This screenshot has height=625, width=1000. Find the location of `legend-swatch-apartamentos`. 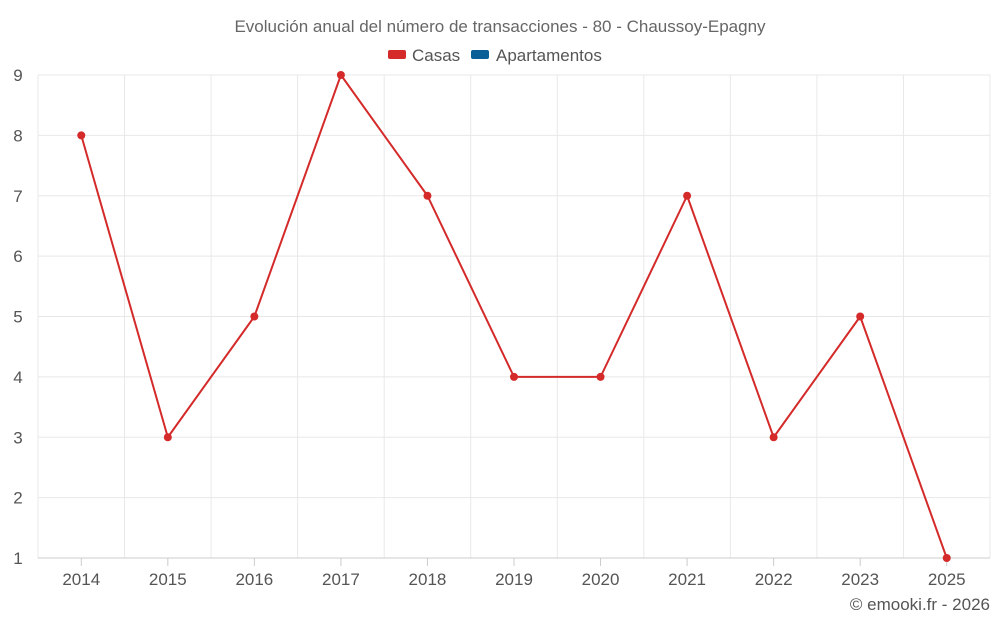

legend-swatch-apartamentos is located at coordinates (480, 54).